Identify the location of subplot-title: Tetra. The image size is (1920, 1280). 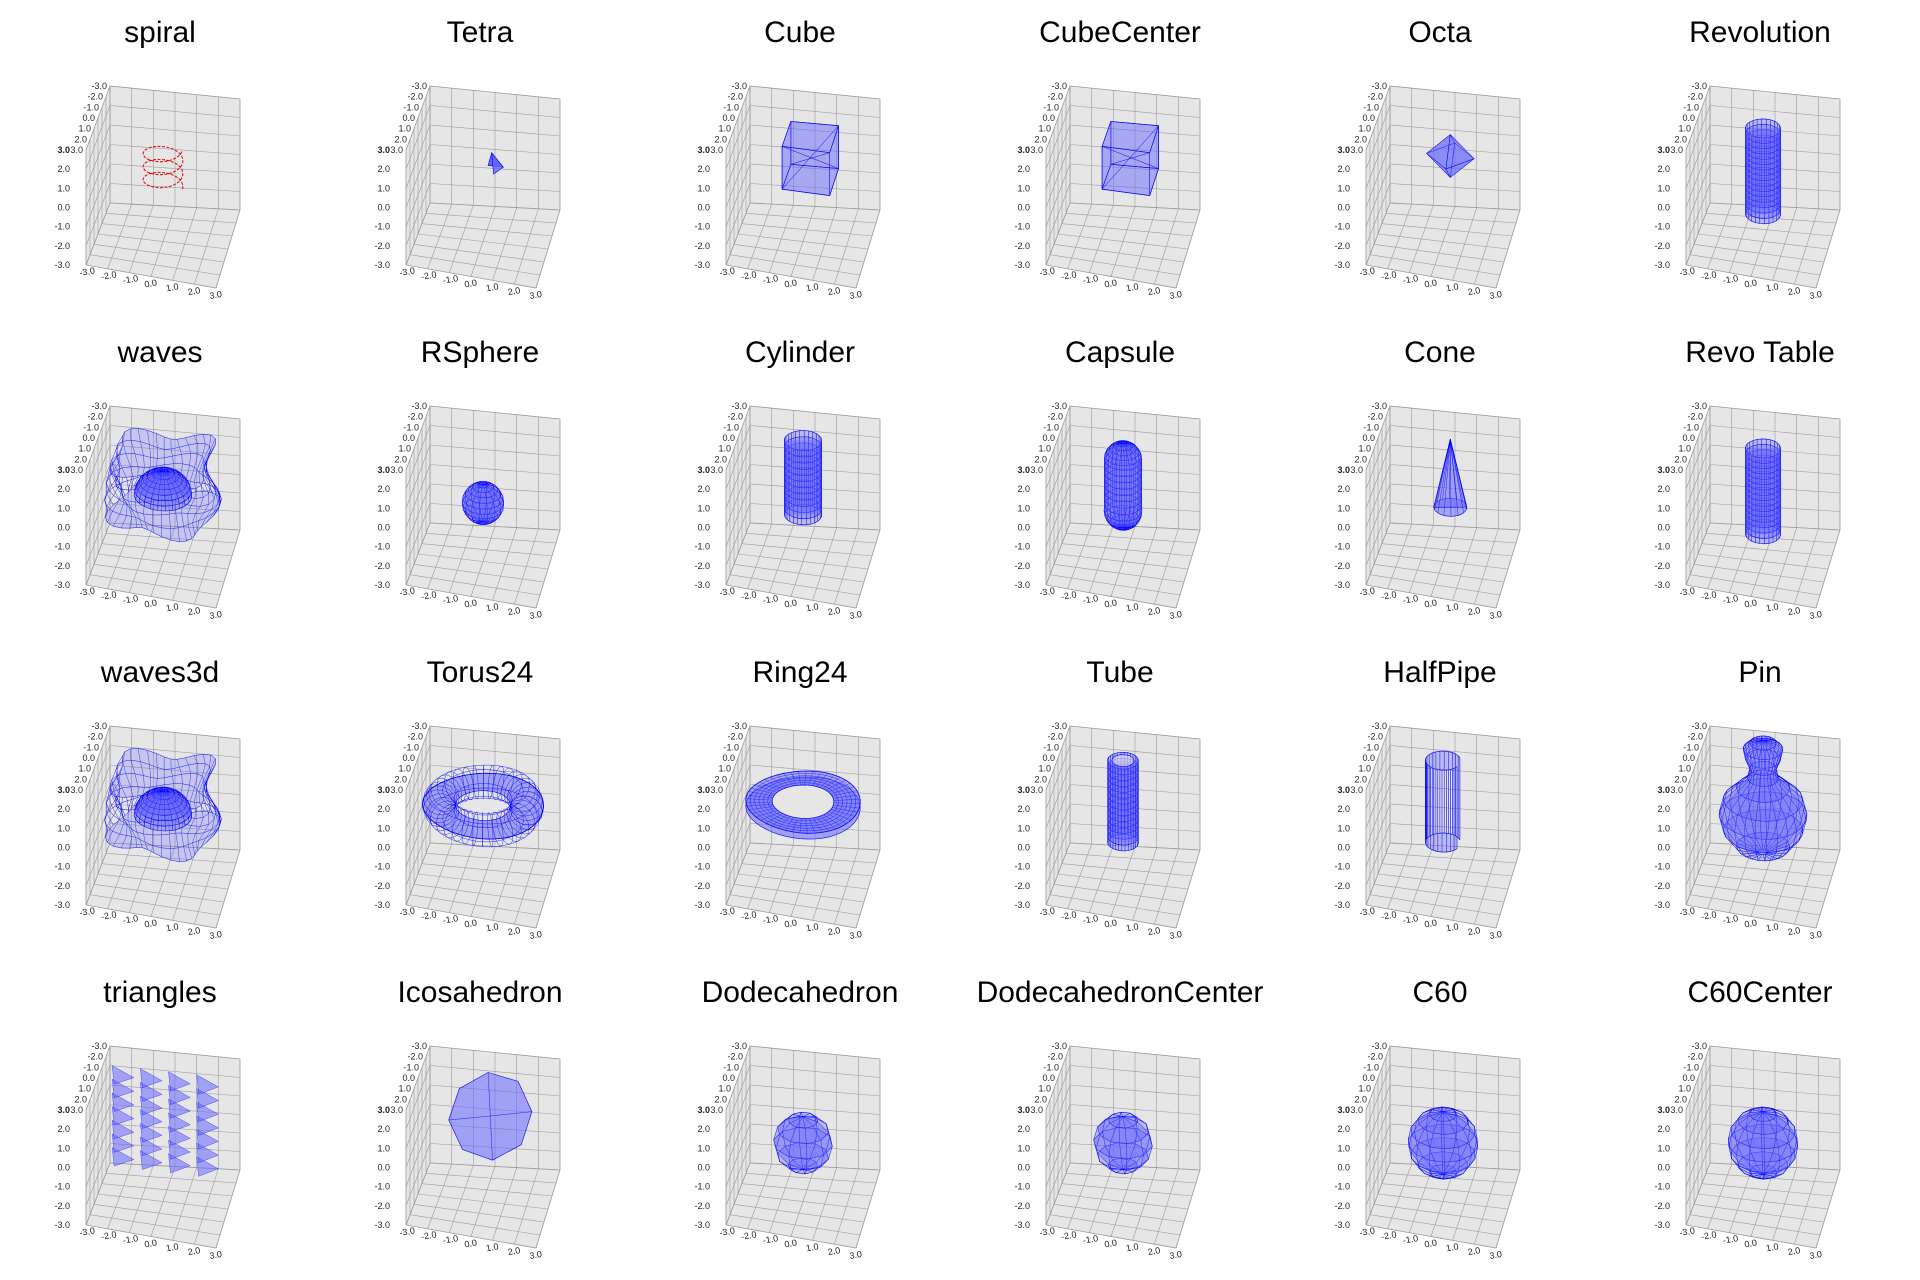
(480, 32).